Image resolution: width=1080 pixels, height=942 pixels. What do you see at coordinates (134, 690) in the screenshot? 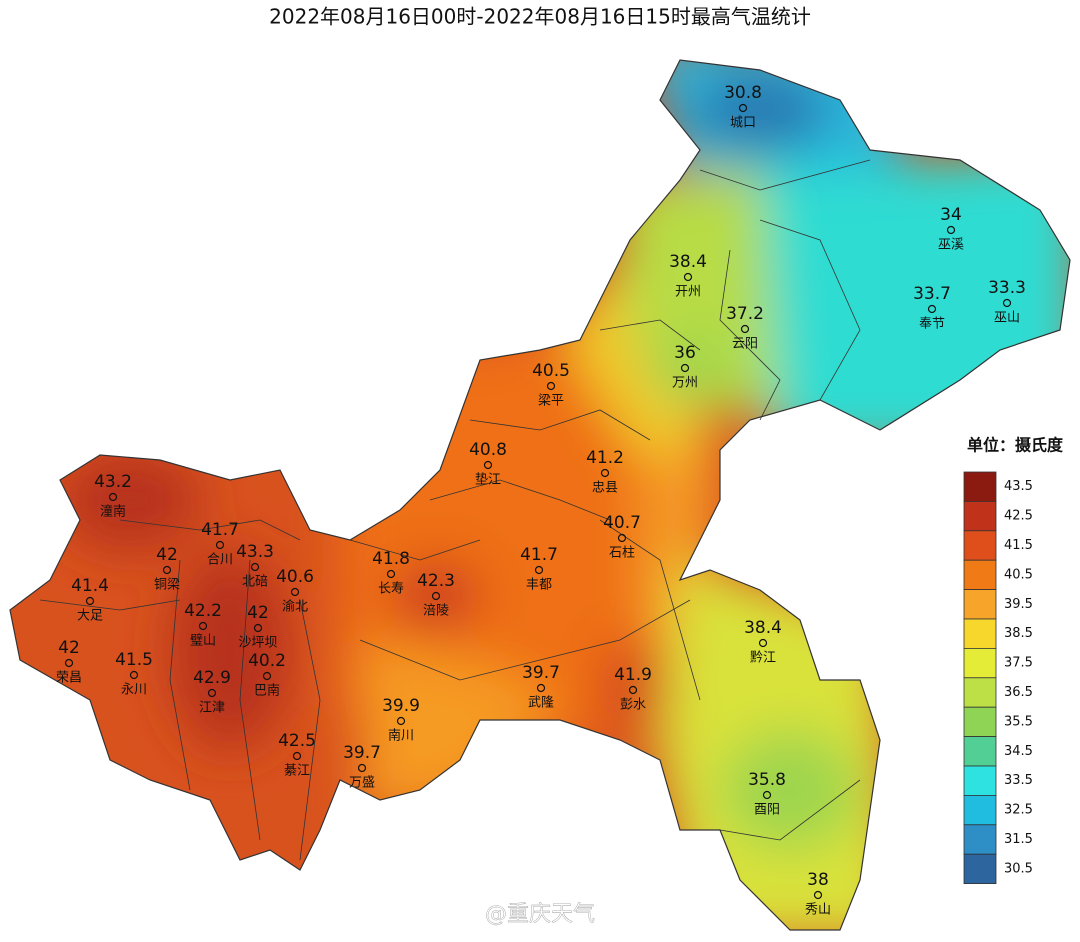
I see `station-name: 永川` at bounding box center [134, 690].